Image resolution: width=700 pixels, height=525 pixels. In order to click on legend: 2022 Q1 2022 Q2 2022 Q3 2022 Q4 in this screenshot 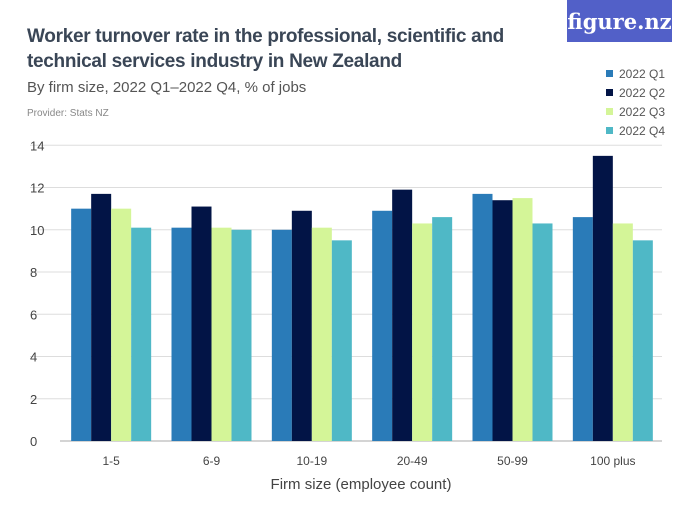, I will do `click(635, 102)`.